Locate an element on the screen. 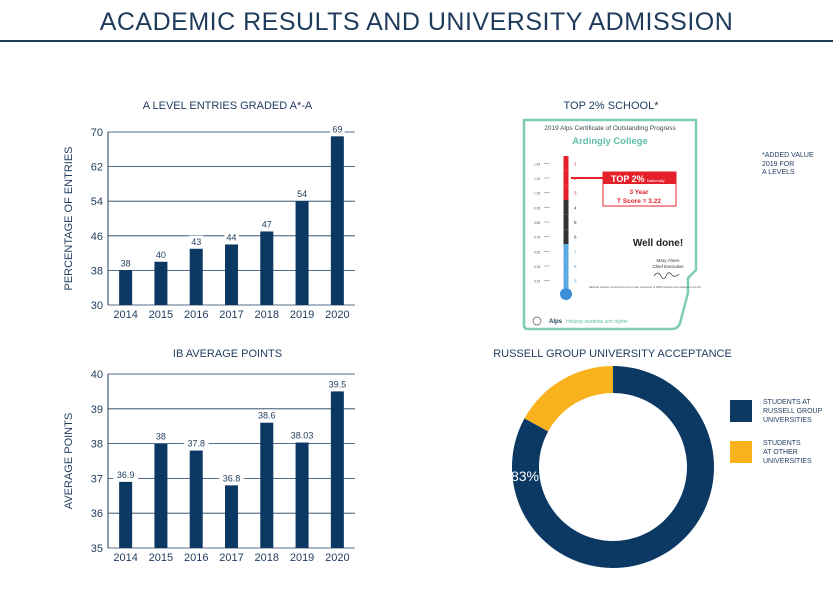  alevel-chart-title: A LEVEL ENTRIES GRADED A*-A is located at coordinates (227, 106).